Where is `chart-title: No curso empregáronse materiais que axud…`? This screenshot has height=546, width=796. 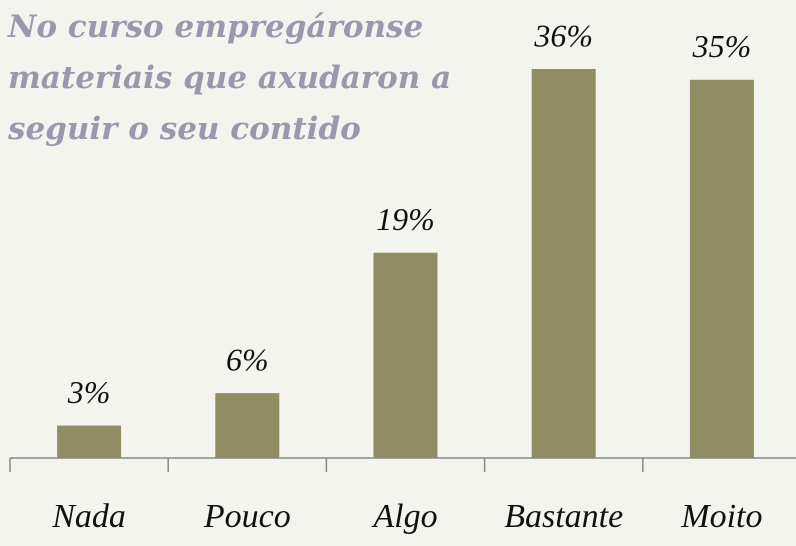
chart-title: No curso empregáronse materiais que axud… is located at coordinates (230, 78).